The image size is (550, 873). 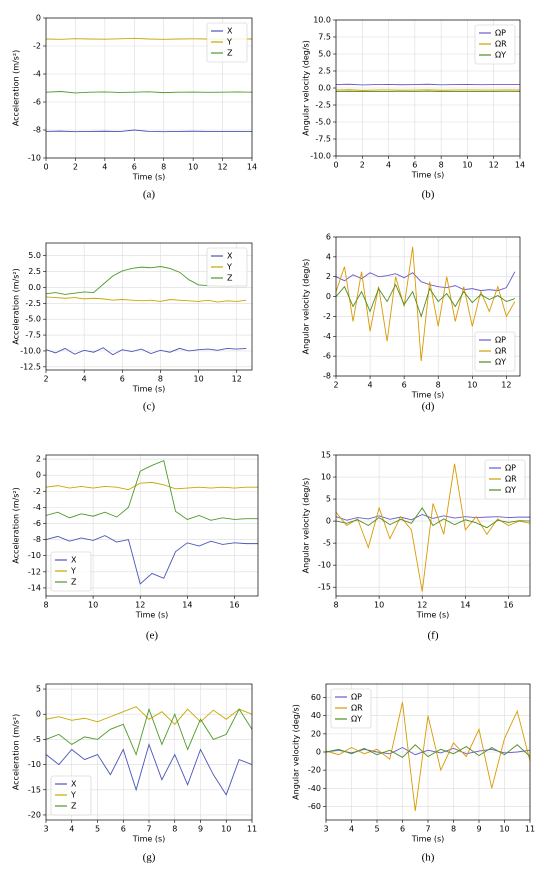 What do you see at coordinates (428, 407) in the screenshot?
I see `panel-label: (d)` at bounding box center [428, 407].